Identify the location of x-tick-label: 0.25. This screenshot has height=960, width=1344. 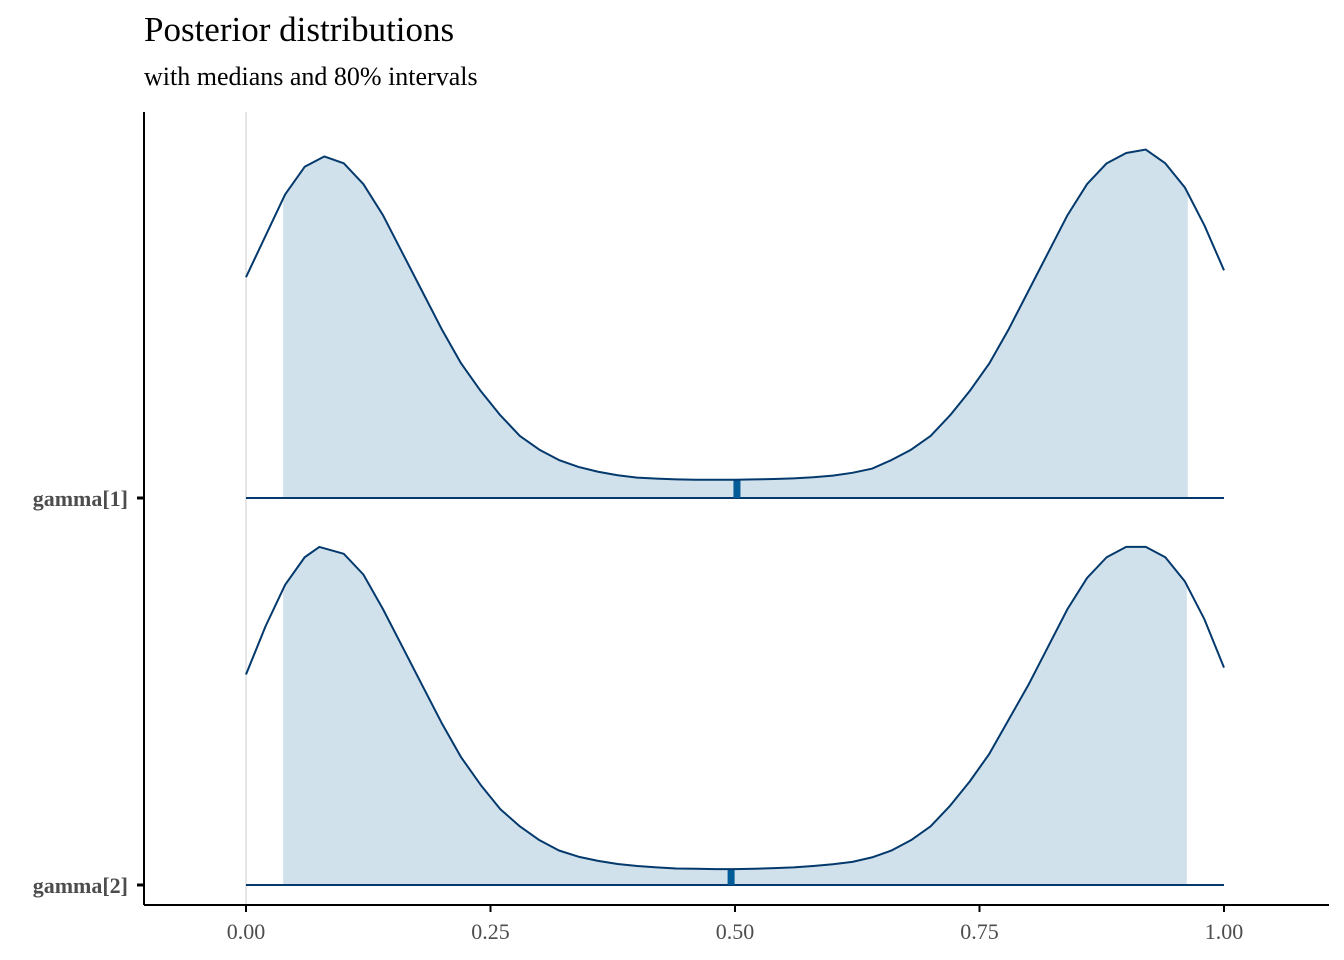
(490, 931).